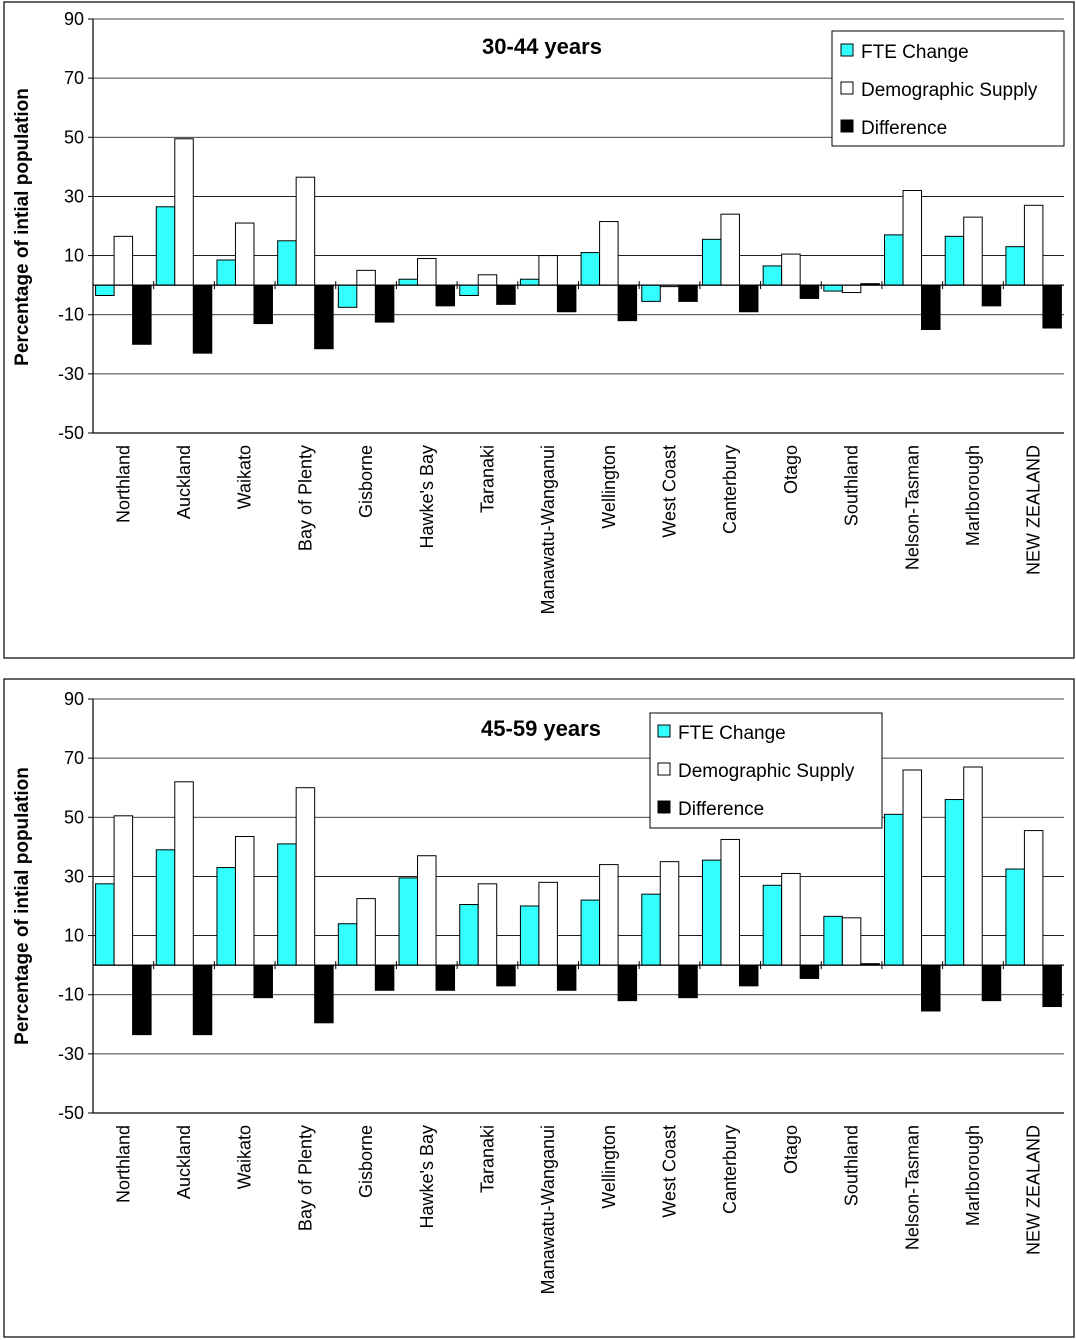 This screenshot has height=1340, width=1076. What do you see at coordinates (427, 910) in the screenshot?
I see `bar-demographic-supply-hawke-s-bay` at bounding box center [427, 910].